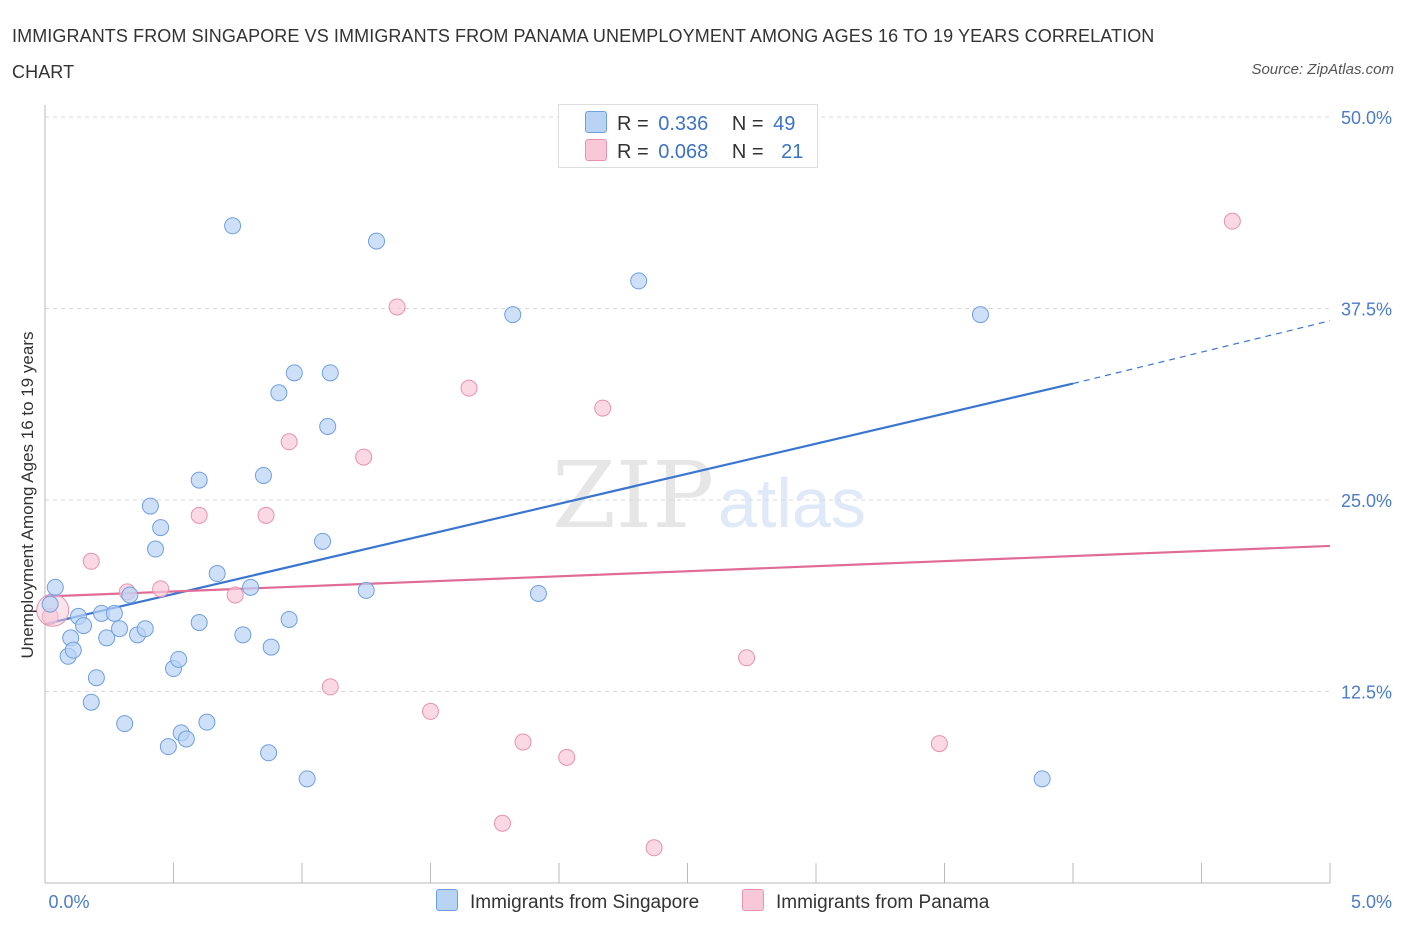 This screenshot has width=1406, height=930. I want to click on watermark-zip: ZIP, so click(633, 495).